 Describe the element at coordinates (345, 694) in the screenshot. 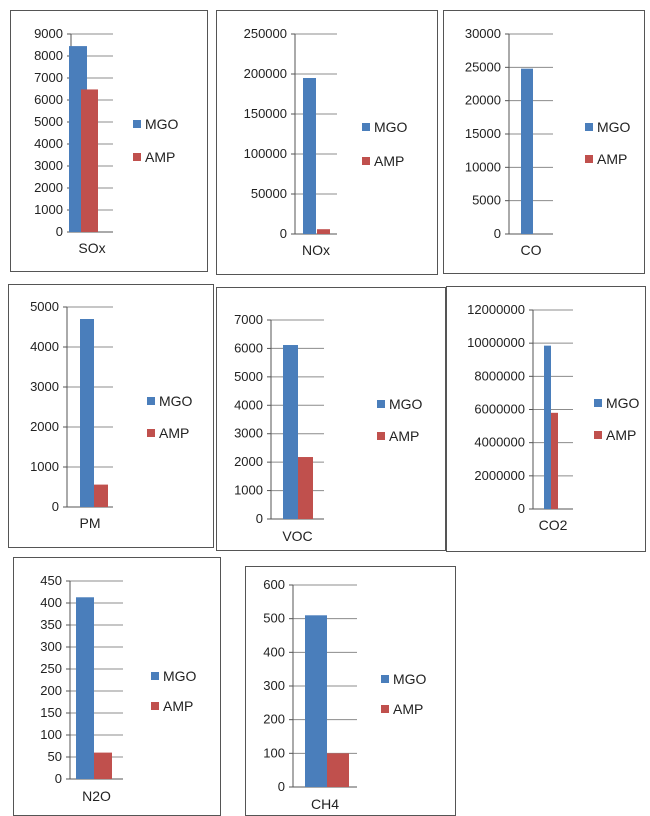

I see `chart-svg: 0 100 200 300 400 500 600 CH4 MGO AMP` at that location.